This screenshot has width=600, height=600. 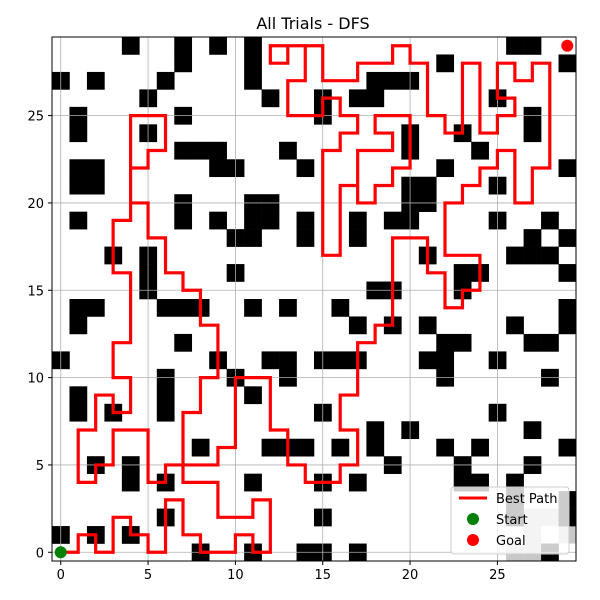 I want to click on x-tick-label: 0, so click(x=61, y=575).